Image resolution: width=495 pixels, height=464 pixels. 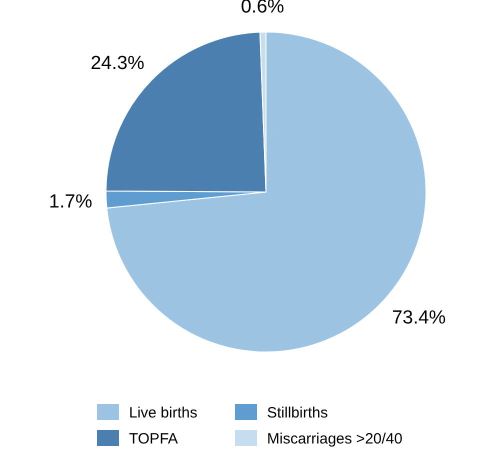 I want to click on legend-label: Live births, so click(x=163, y=413).